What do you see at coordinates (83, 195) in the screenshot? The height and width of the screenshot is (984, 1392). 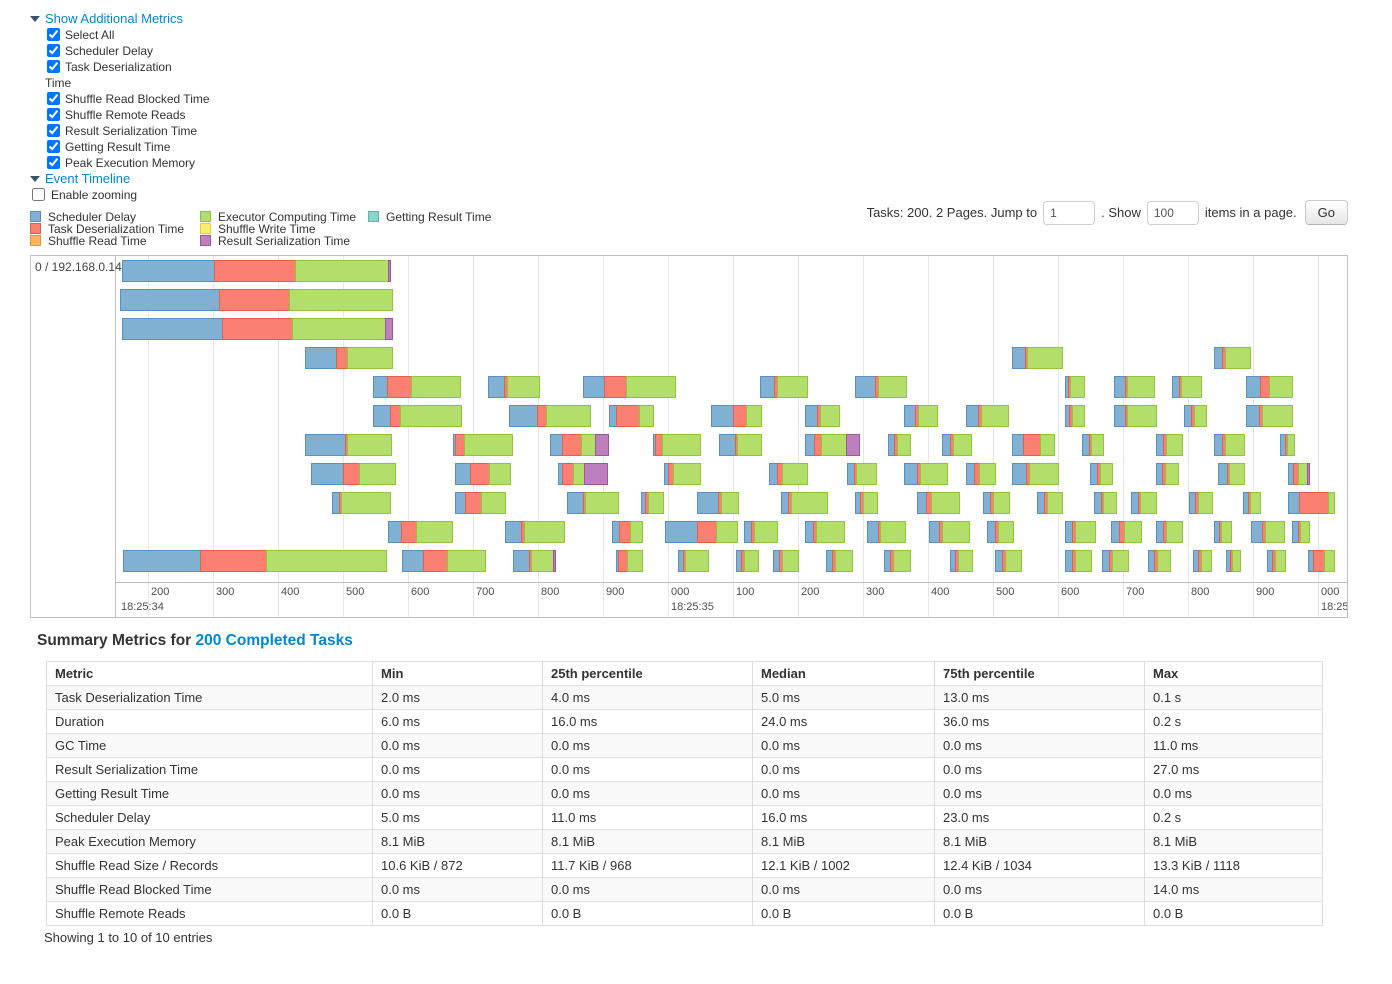 I see `enable-zooming-option: Enable zooming` at bounding box center [83, 195].